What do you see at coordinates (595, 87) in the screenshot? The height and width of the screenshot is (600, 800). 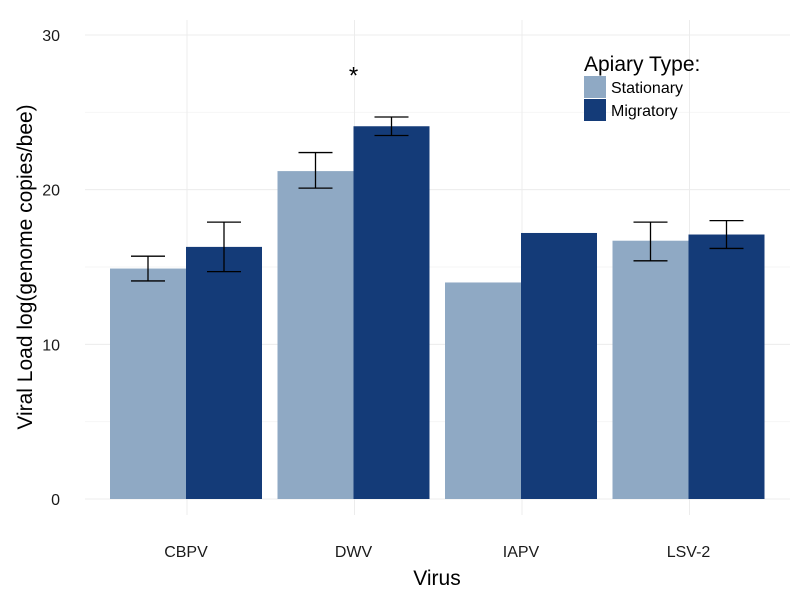 I see `legend-swatch-stationary` at bounding box center [595, 87].